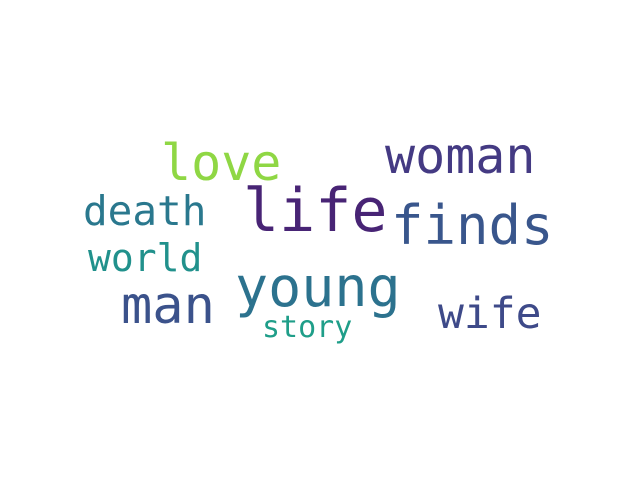 The image size is (640, 480). I want to click on word-life: life, so click(315, 211).